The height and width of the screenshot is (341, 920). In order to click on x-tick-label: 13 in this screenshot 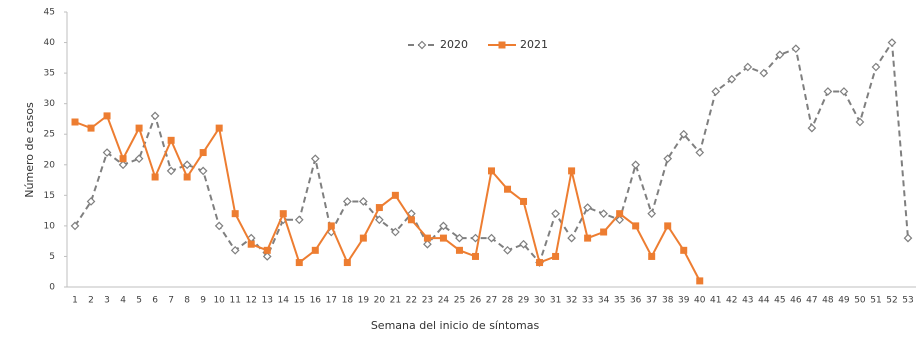, I will do `click(267, 301)`.